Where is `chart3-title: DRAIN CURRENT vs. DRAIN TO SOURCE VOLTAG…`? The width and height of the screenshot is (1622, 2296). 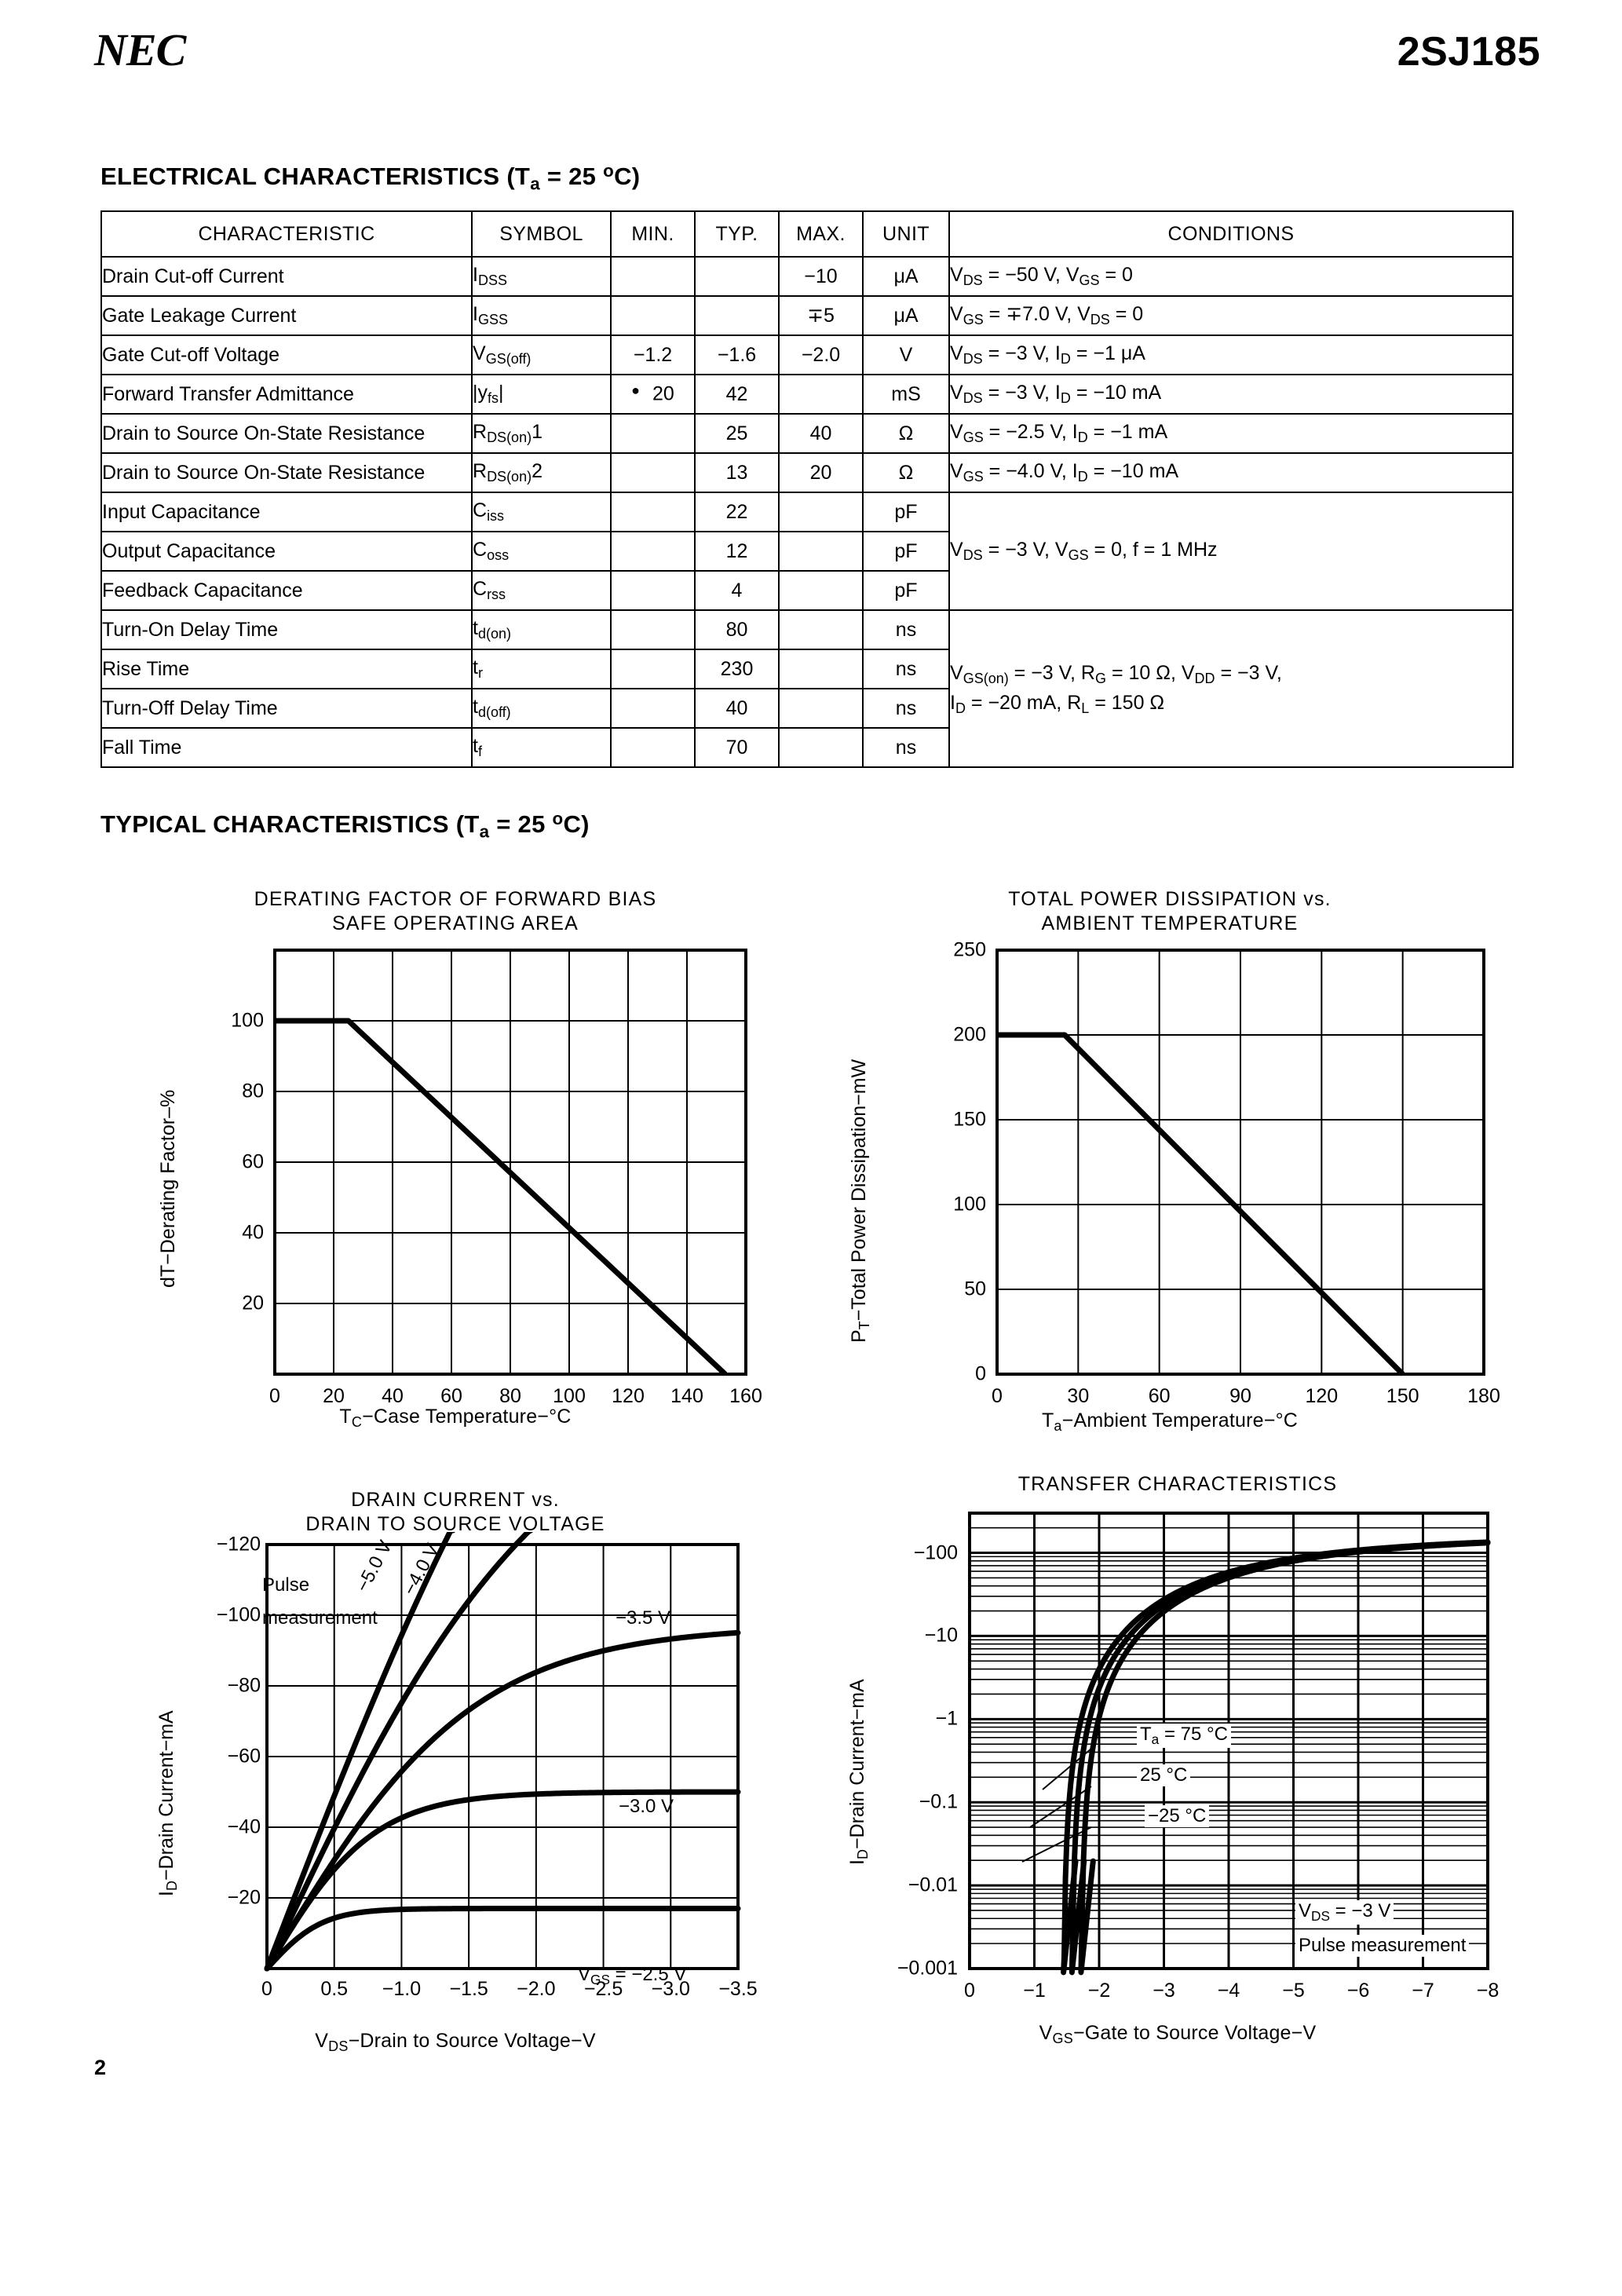 chart3-title: DRAIN CURRENT vs. DRAIN TO SOURCE VOLTAG… is located at coordinates (455, 1513).